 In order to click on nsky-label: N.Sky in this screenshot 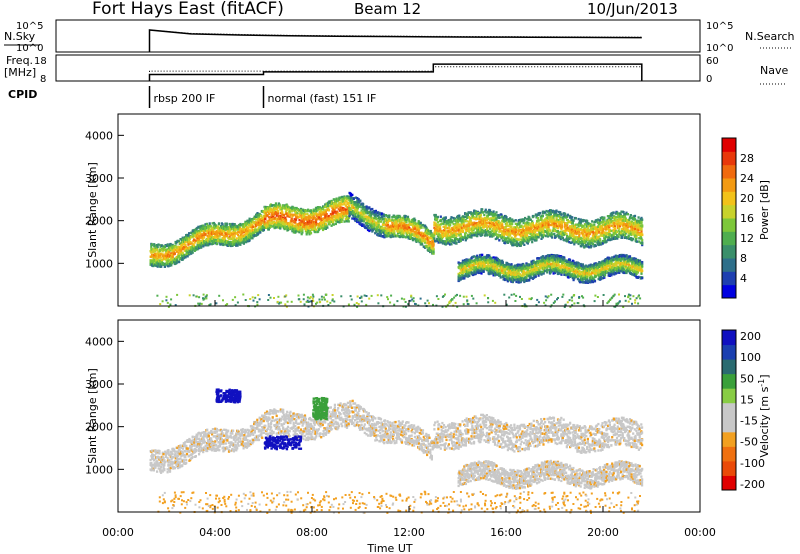, I will do `click(20, 36)`.